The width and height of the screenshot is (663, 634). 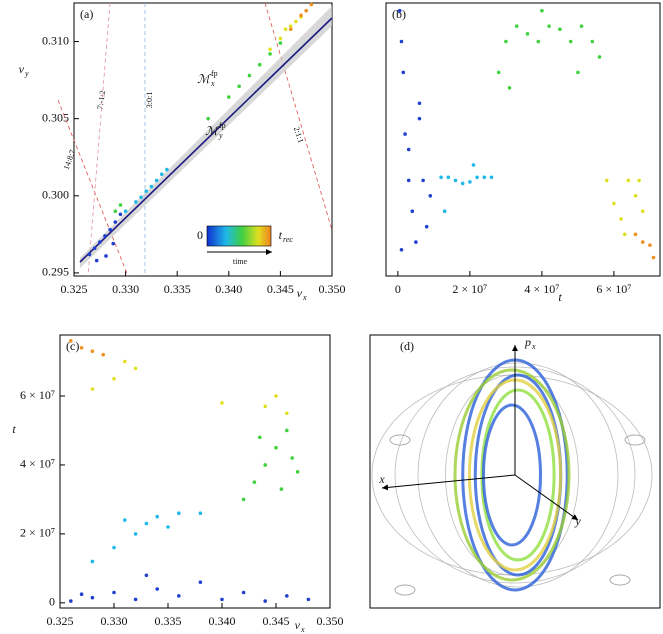 What do you see at coordinates (398, 289) in the screenshot?
I see `x-tick-label: 0` at bounding box center [398, 289].